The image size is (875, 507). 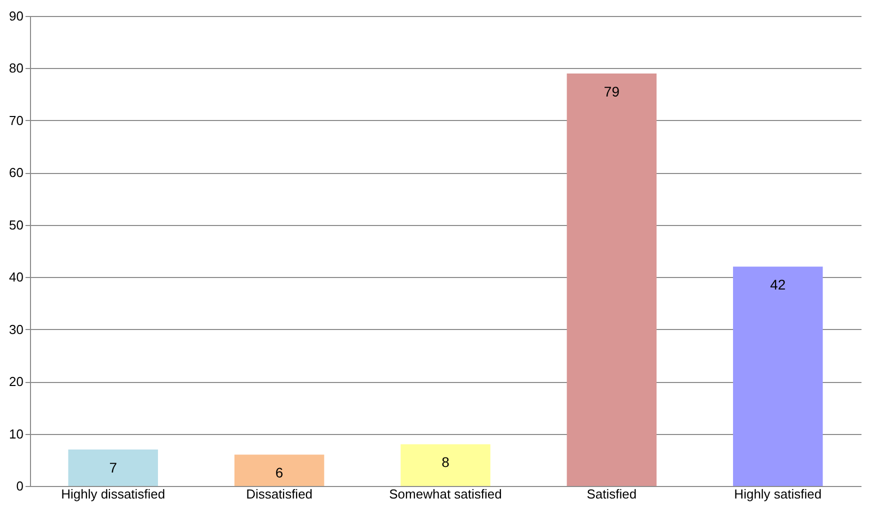 What do you see at coordinates (16, 16) in the screenshot?
I see `y-tick-label: 90` at bounding box center [16, 16].